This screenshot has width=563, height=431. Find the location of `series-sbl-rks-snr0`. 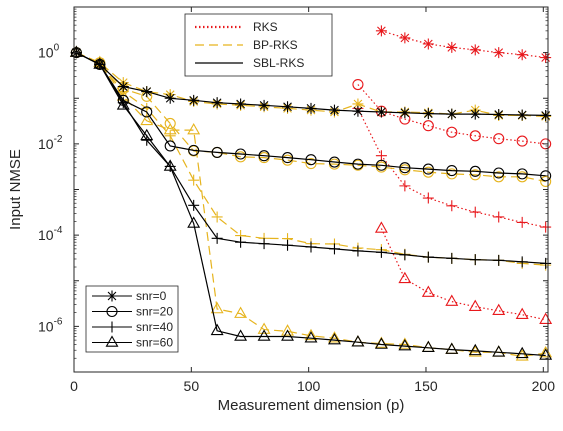

series-sbl-rks-snr0 is located at coordinates (311, 84).